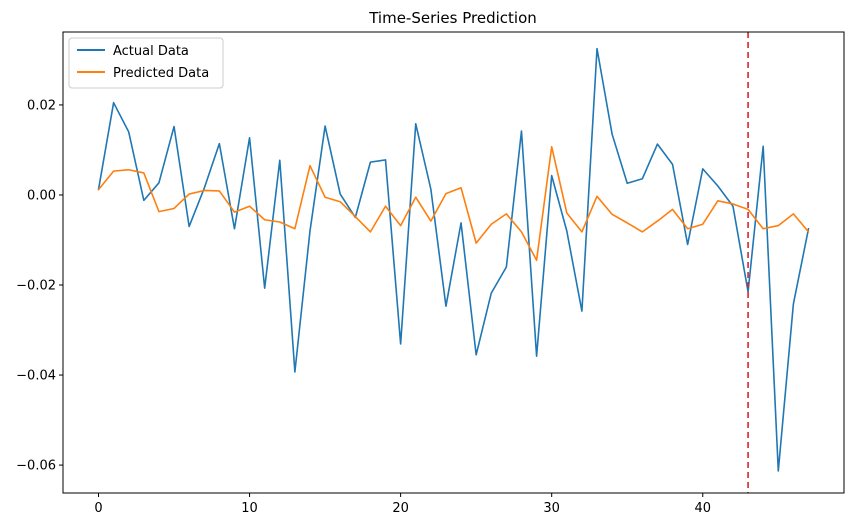  I want to click on chart-title: Time-Series Prediction, so click(452, 18).